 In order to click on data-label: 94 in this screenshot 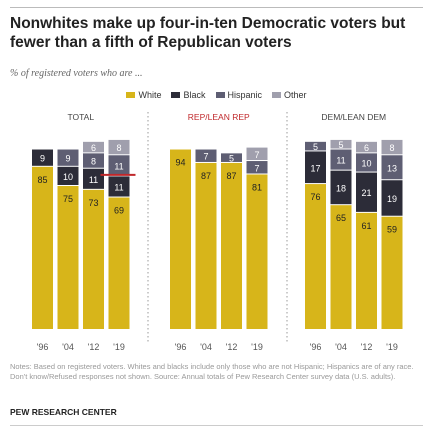, I will do `click(180, 163)`.